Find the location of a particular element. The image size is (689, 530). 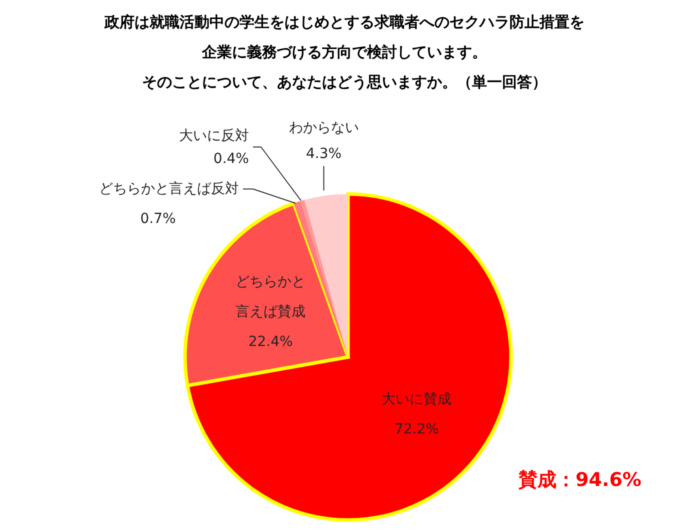

text: 賛成：94.6% is located at coordinates (580, 480).